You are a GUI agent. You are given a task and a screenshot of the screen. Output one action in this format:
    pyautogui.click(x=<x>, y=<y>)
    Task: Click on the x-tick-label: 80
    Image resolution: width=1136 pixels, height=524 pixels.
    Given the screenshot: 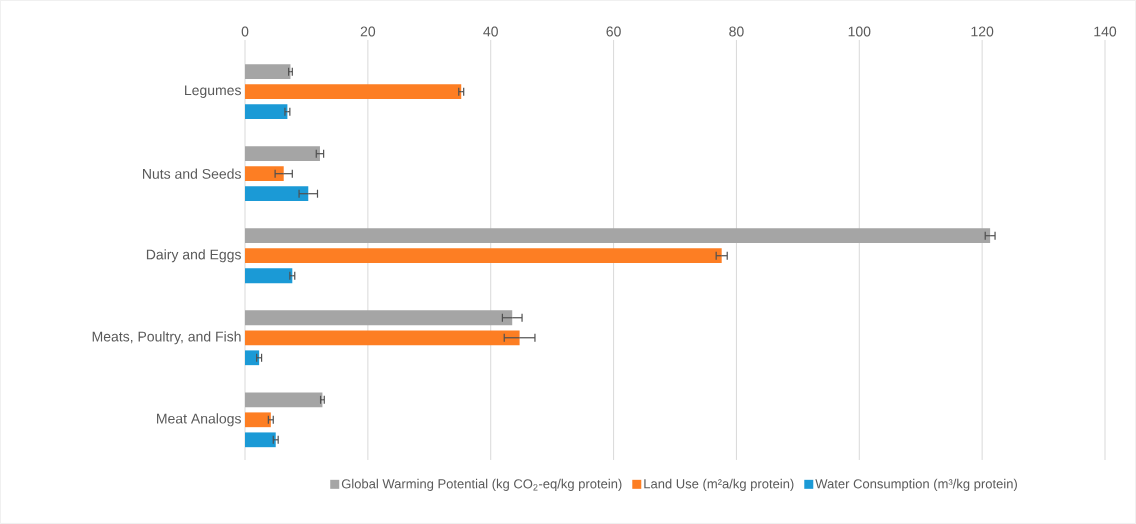 What is the action you would take?
    pyautogui.click(x=736, y=31)
    